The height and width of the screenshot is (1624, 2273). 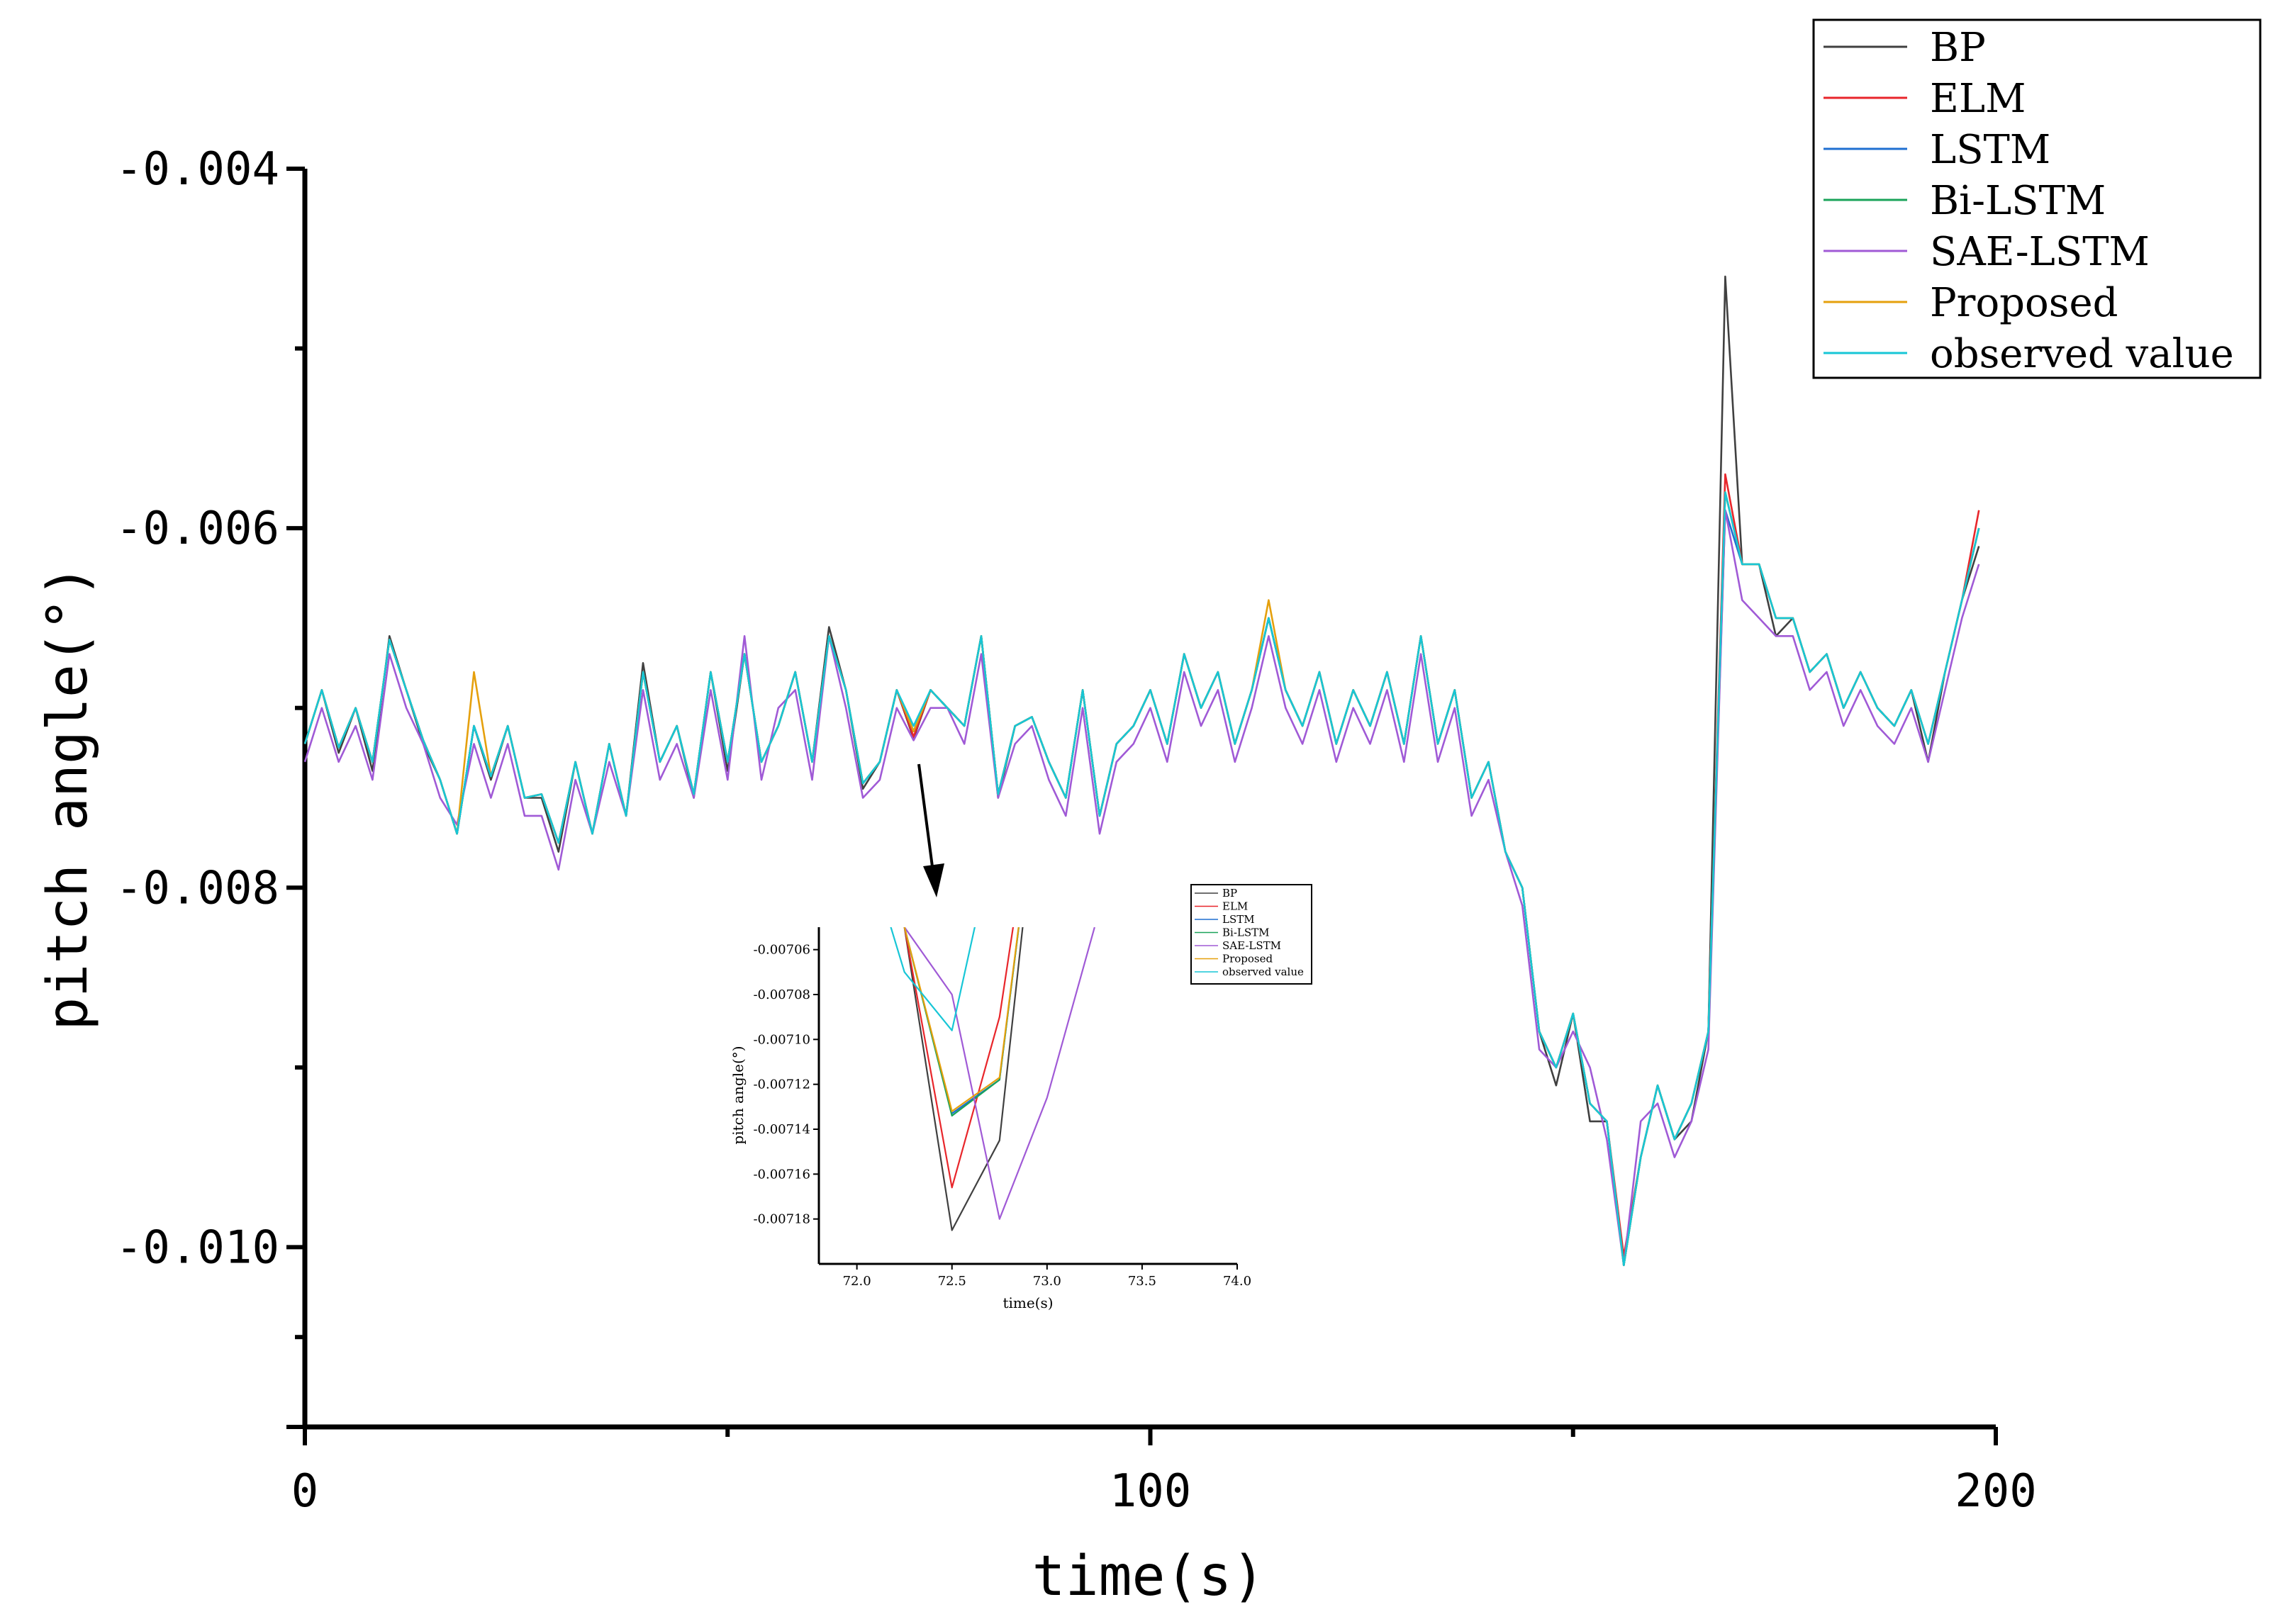 What do you see at coordinates (1237, 1282) in the screenshot?
I see `inset-x-tick-label: 74.0` at bounding box center [1237, 1282].